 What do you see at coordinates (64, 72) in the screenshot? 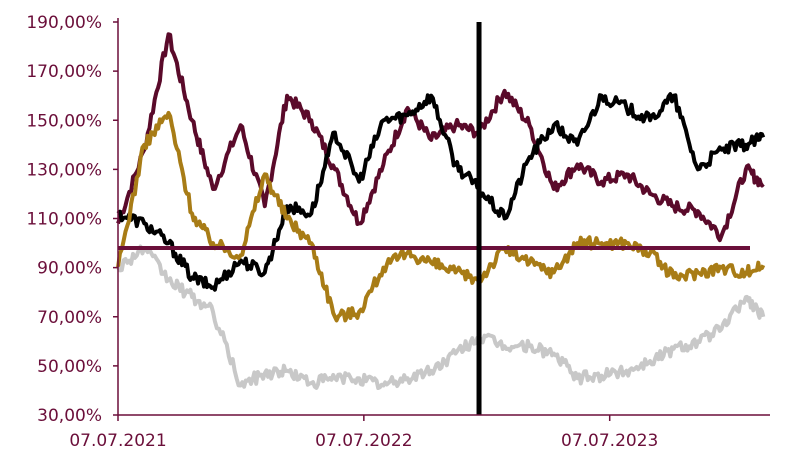
I see `y-tick-label: 170,00%` at bounding box center [64, 72].